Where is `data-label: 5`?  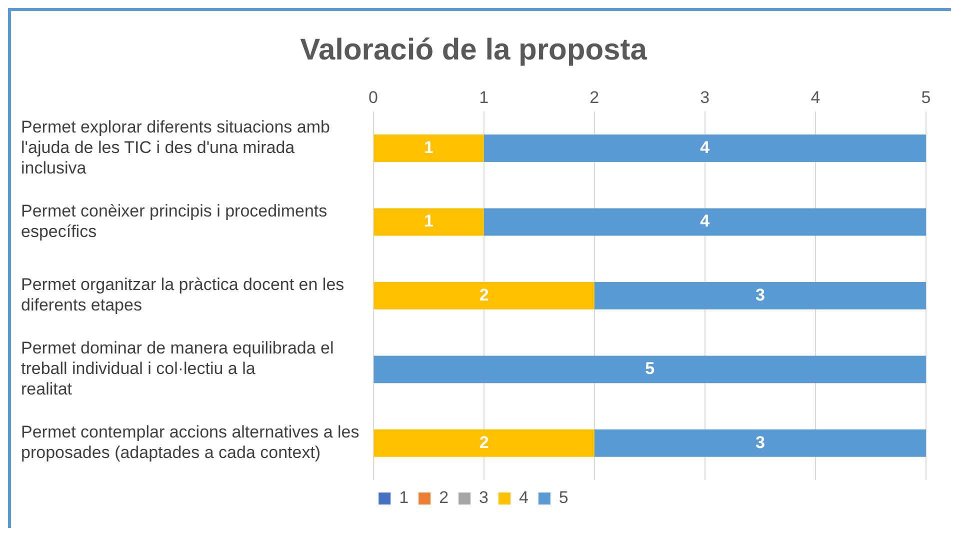 data-label: 5 is located at coordinates (650, 368).